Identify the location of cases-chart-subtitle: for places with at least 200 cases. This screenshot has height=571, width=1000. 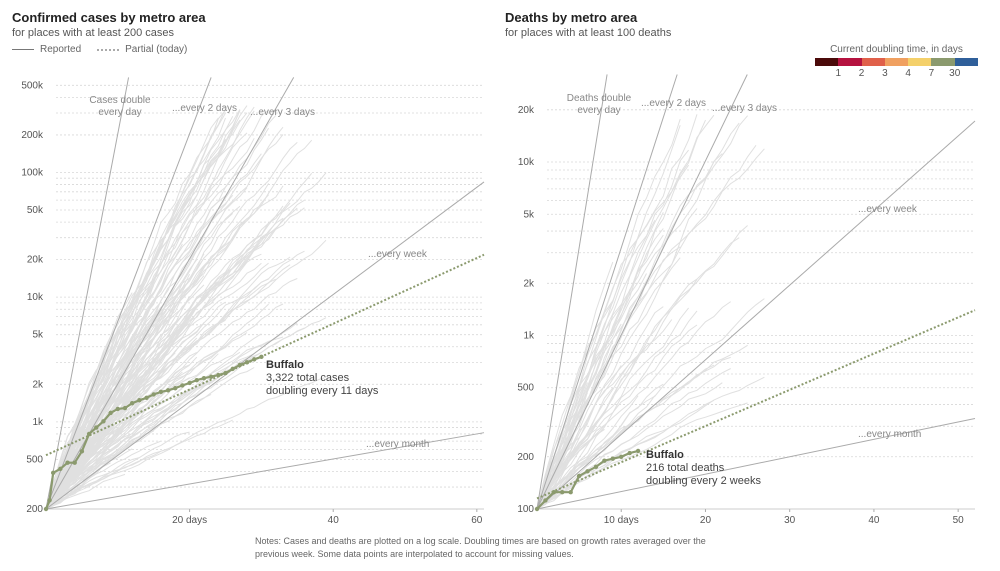
(93, 33).